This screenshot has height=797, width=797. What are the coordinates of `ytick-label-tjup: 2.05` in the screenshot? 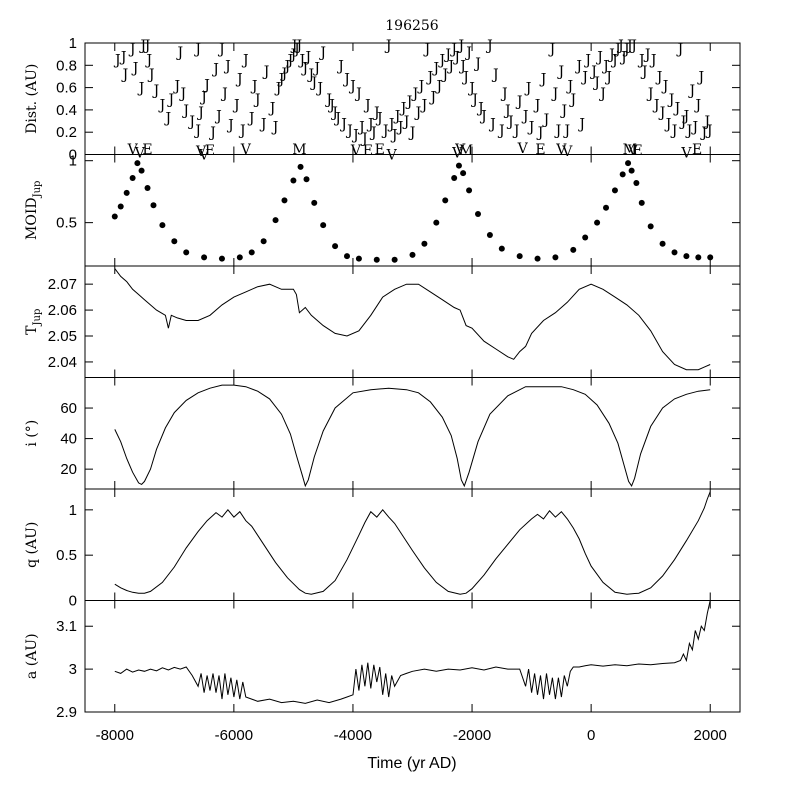 It's located at (62, 336).